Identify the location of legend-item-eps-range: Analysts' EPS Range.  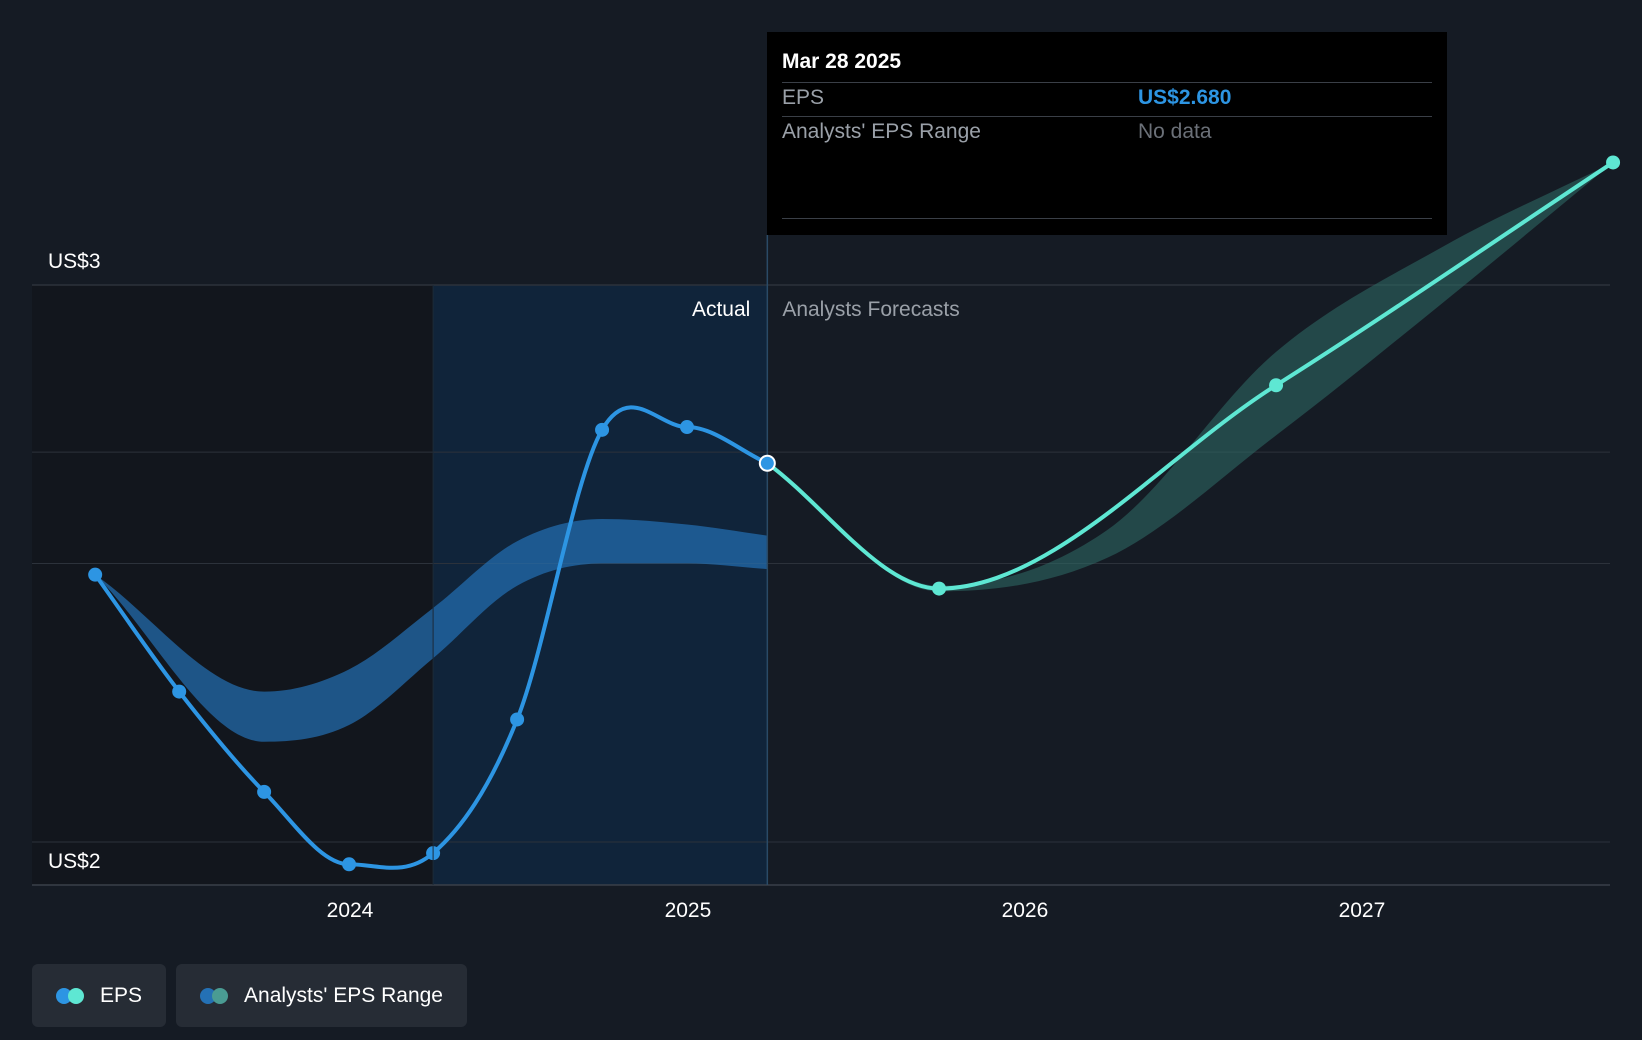
(321, 995).